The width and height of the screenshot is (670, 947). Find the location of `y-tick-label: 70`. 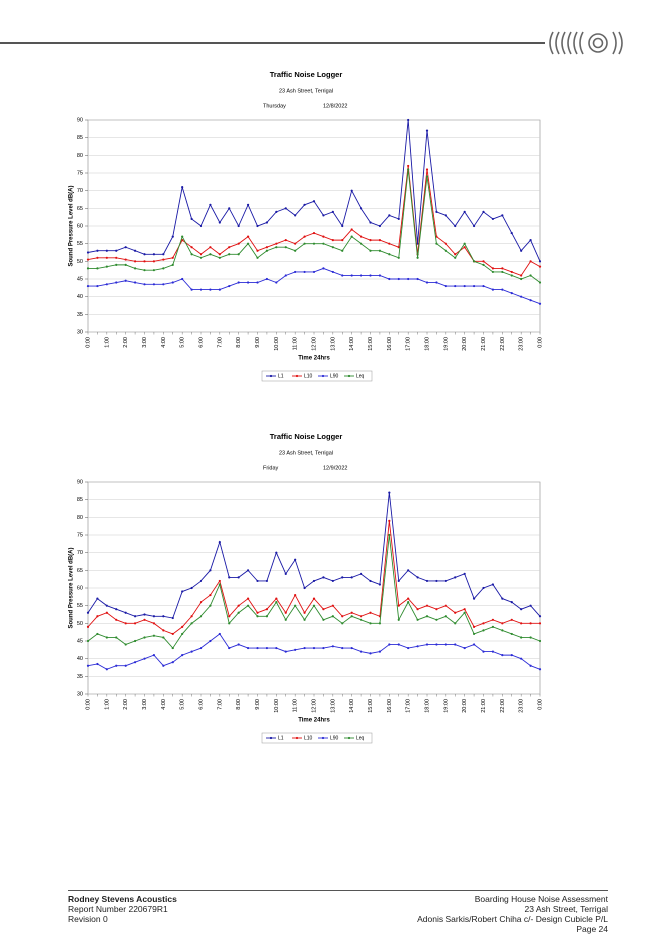

y-tick-label: 70 is located at coordinates (80, 191).